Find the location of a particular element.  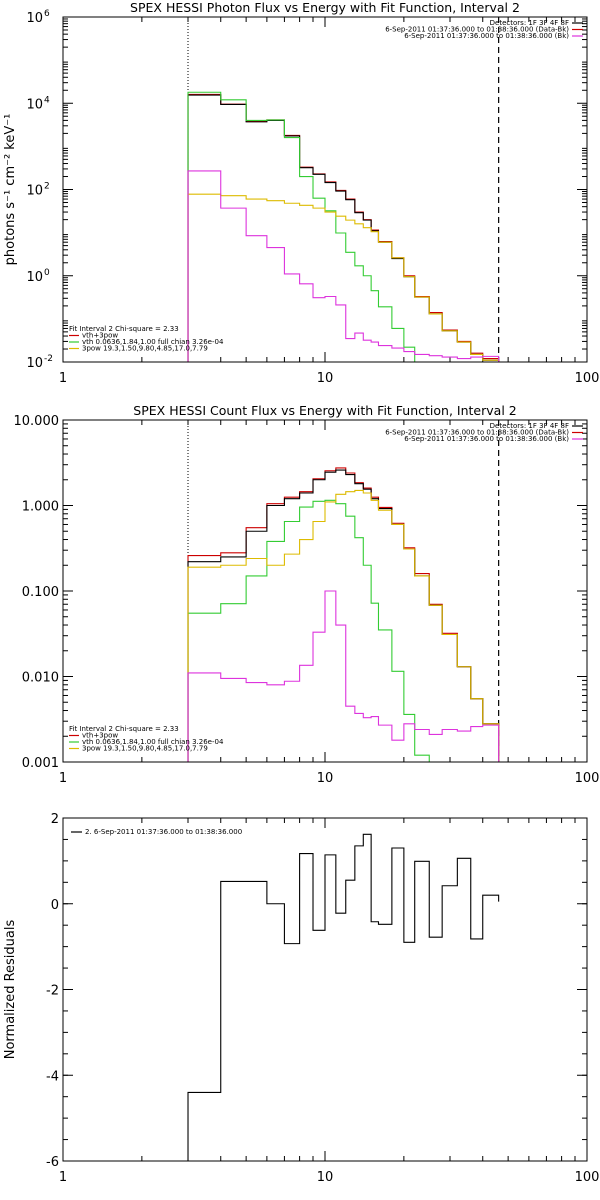

count-plot-area is located at coordinates (343, 591).